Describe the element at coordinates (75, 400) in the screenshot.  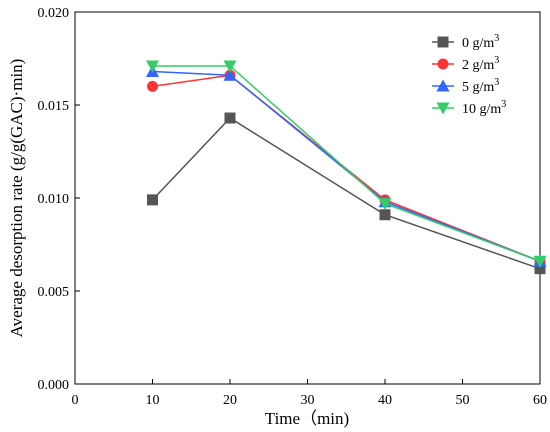
I see `x-tick-label: 0` at that location.